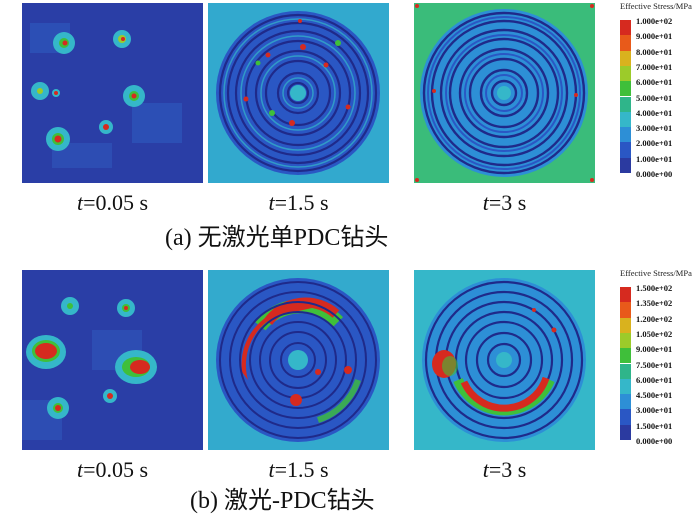 The width and height of the screenshot is (700, 522). Describe the element at coordinates (656, 273) in the screenshot. I see `legend-b-title: Effective Stress/MPa` at that location.